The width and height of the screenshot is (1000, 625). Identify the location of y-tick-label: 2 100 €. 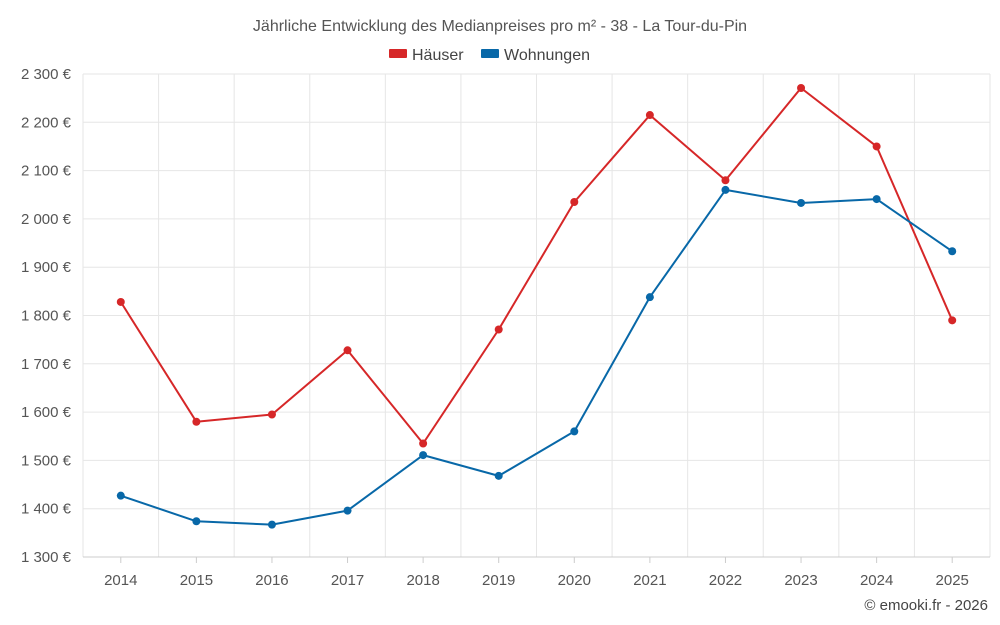
(46, 171).